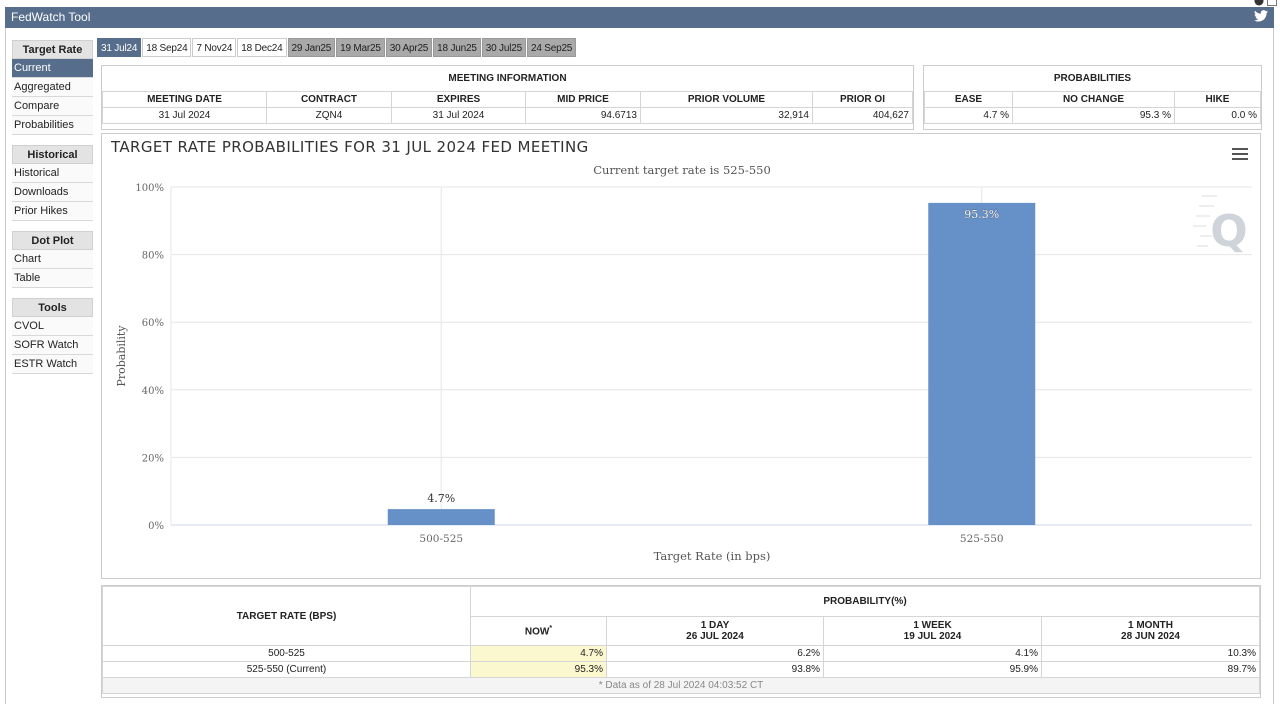 The image size is (1280, 704). Describe the element at coordinates (982, 539) in the screenshot. I see `x-tick-label: 525-550` at that location.